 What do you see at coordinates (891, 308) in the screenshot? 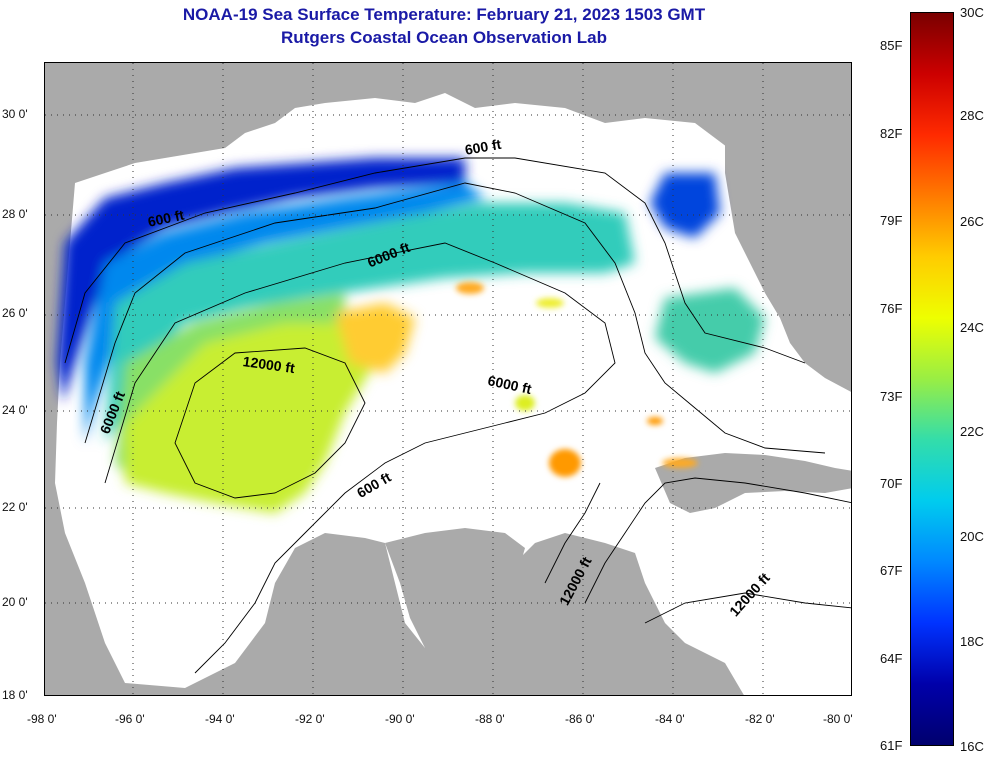
I see `colorbar-fahrenheit-label: 76F` at bounding box center [891, 308].